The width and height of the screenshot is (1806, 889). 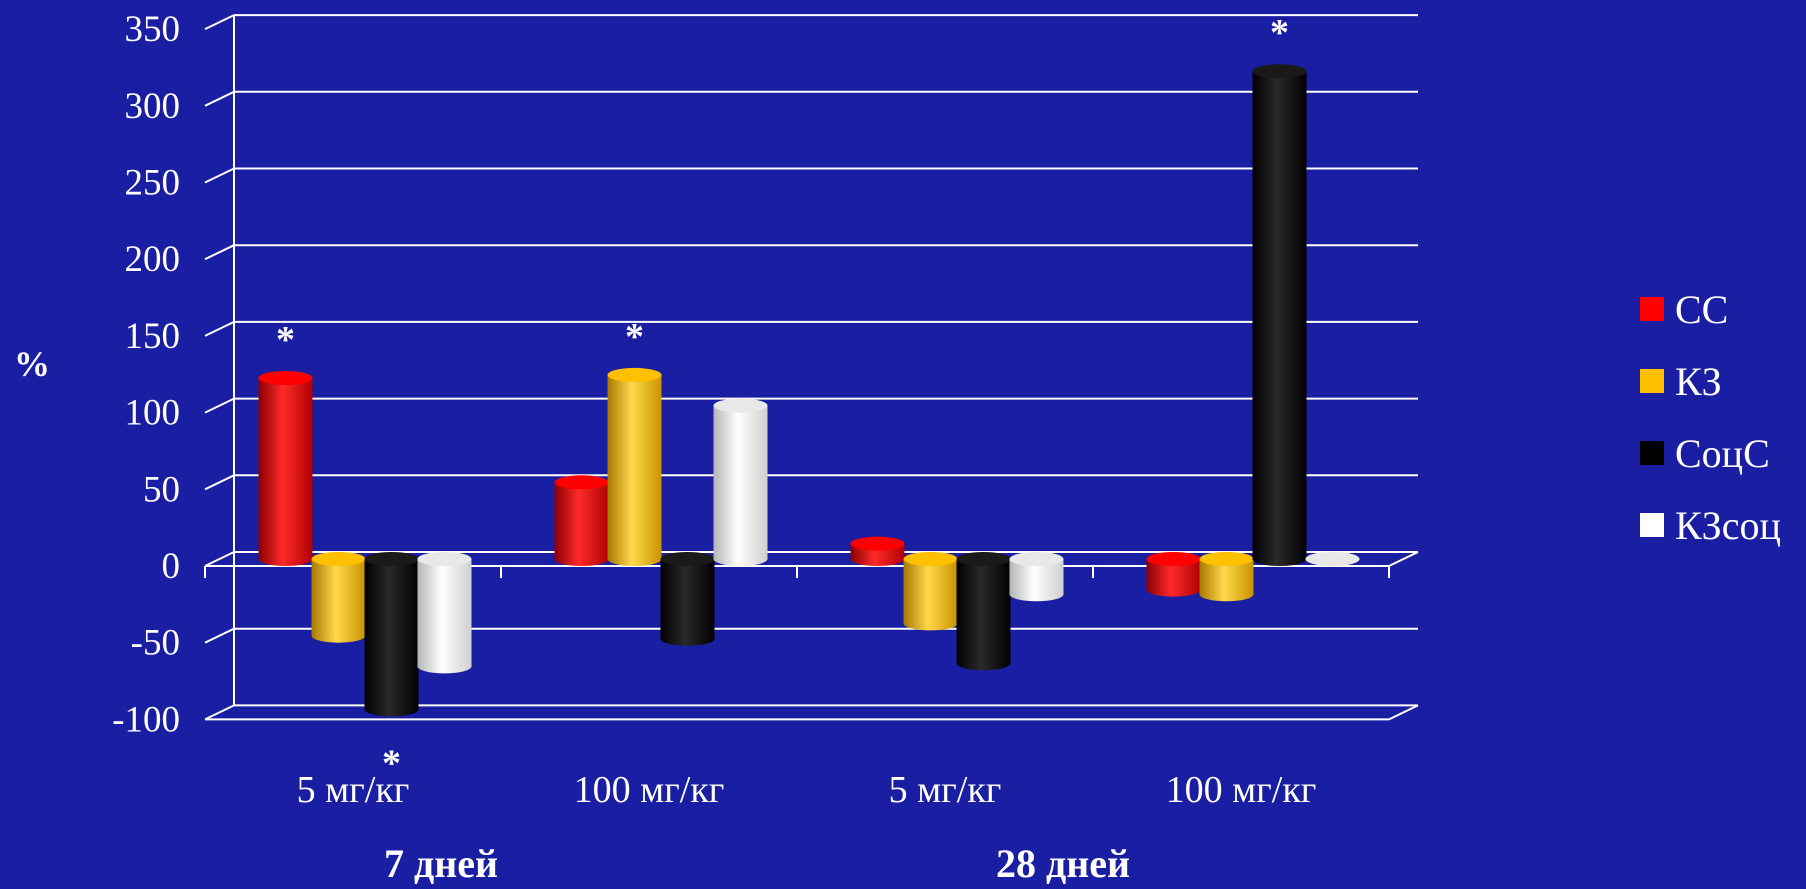 What do you see at coordinates (1403, 559) in the screenshot?
I see `zero-plane-side-edge` at bounding box center [1403, 559].